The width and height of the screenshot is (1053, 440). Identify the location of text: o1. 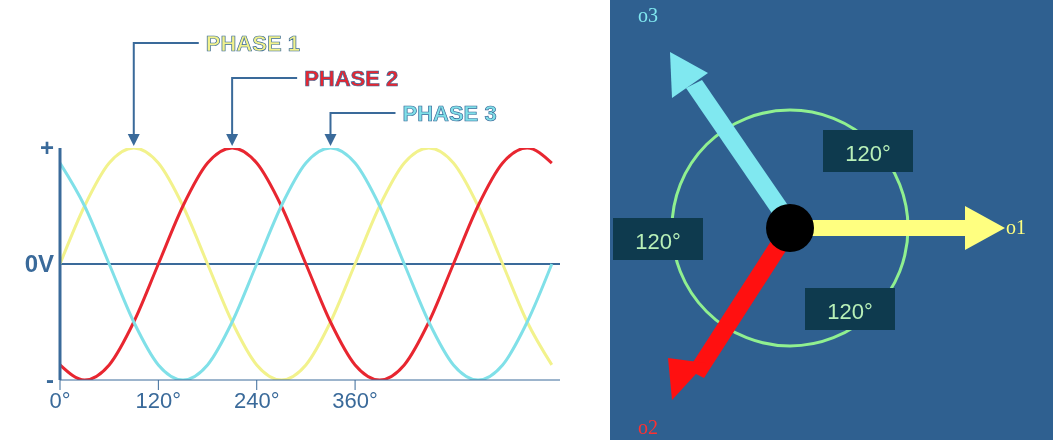
(1016, 227).